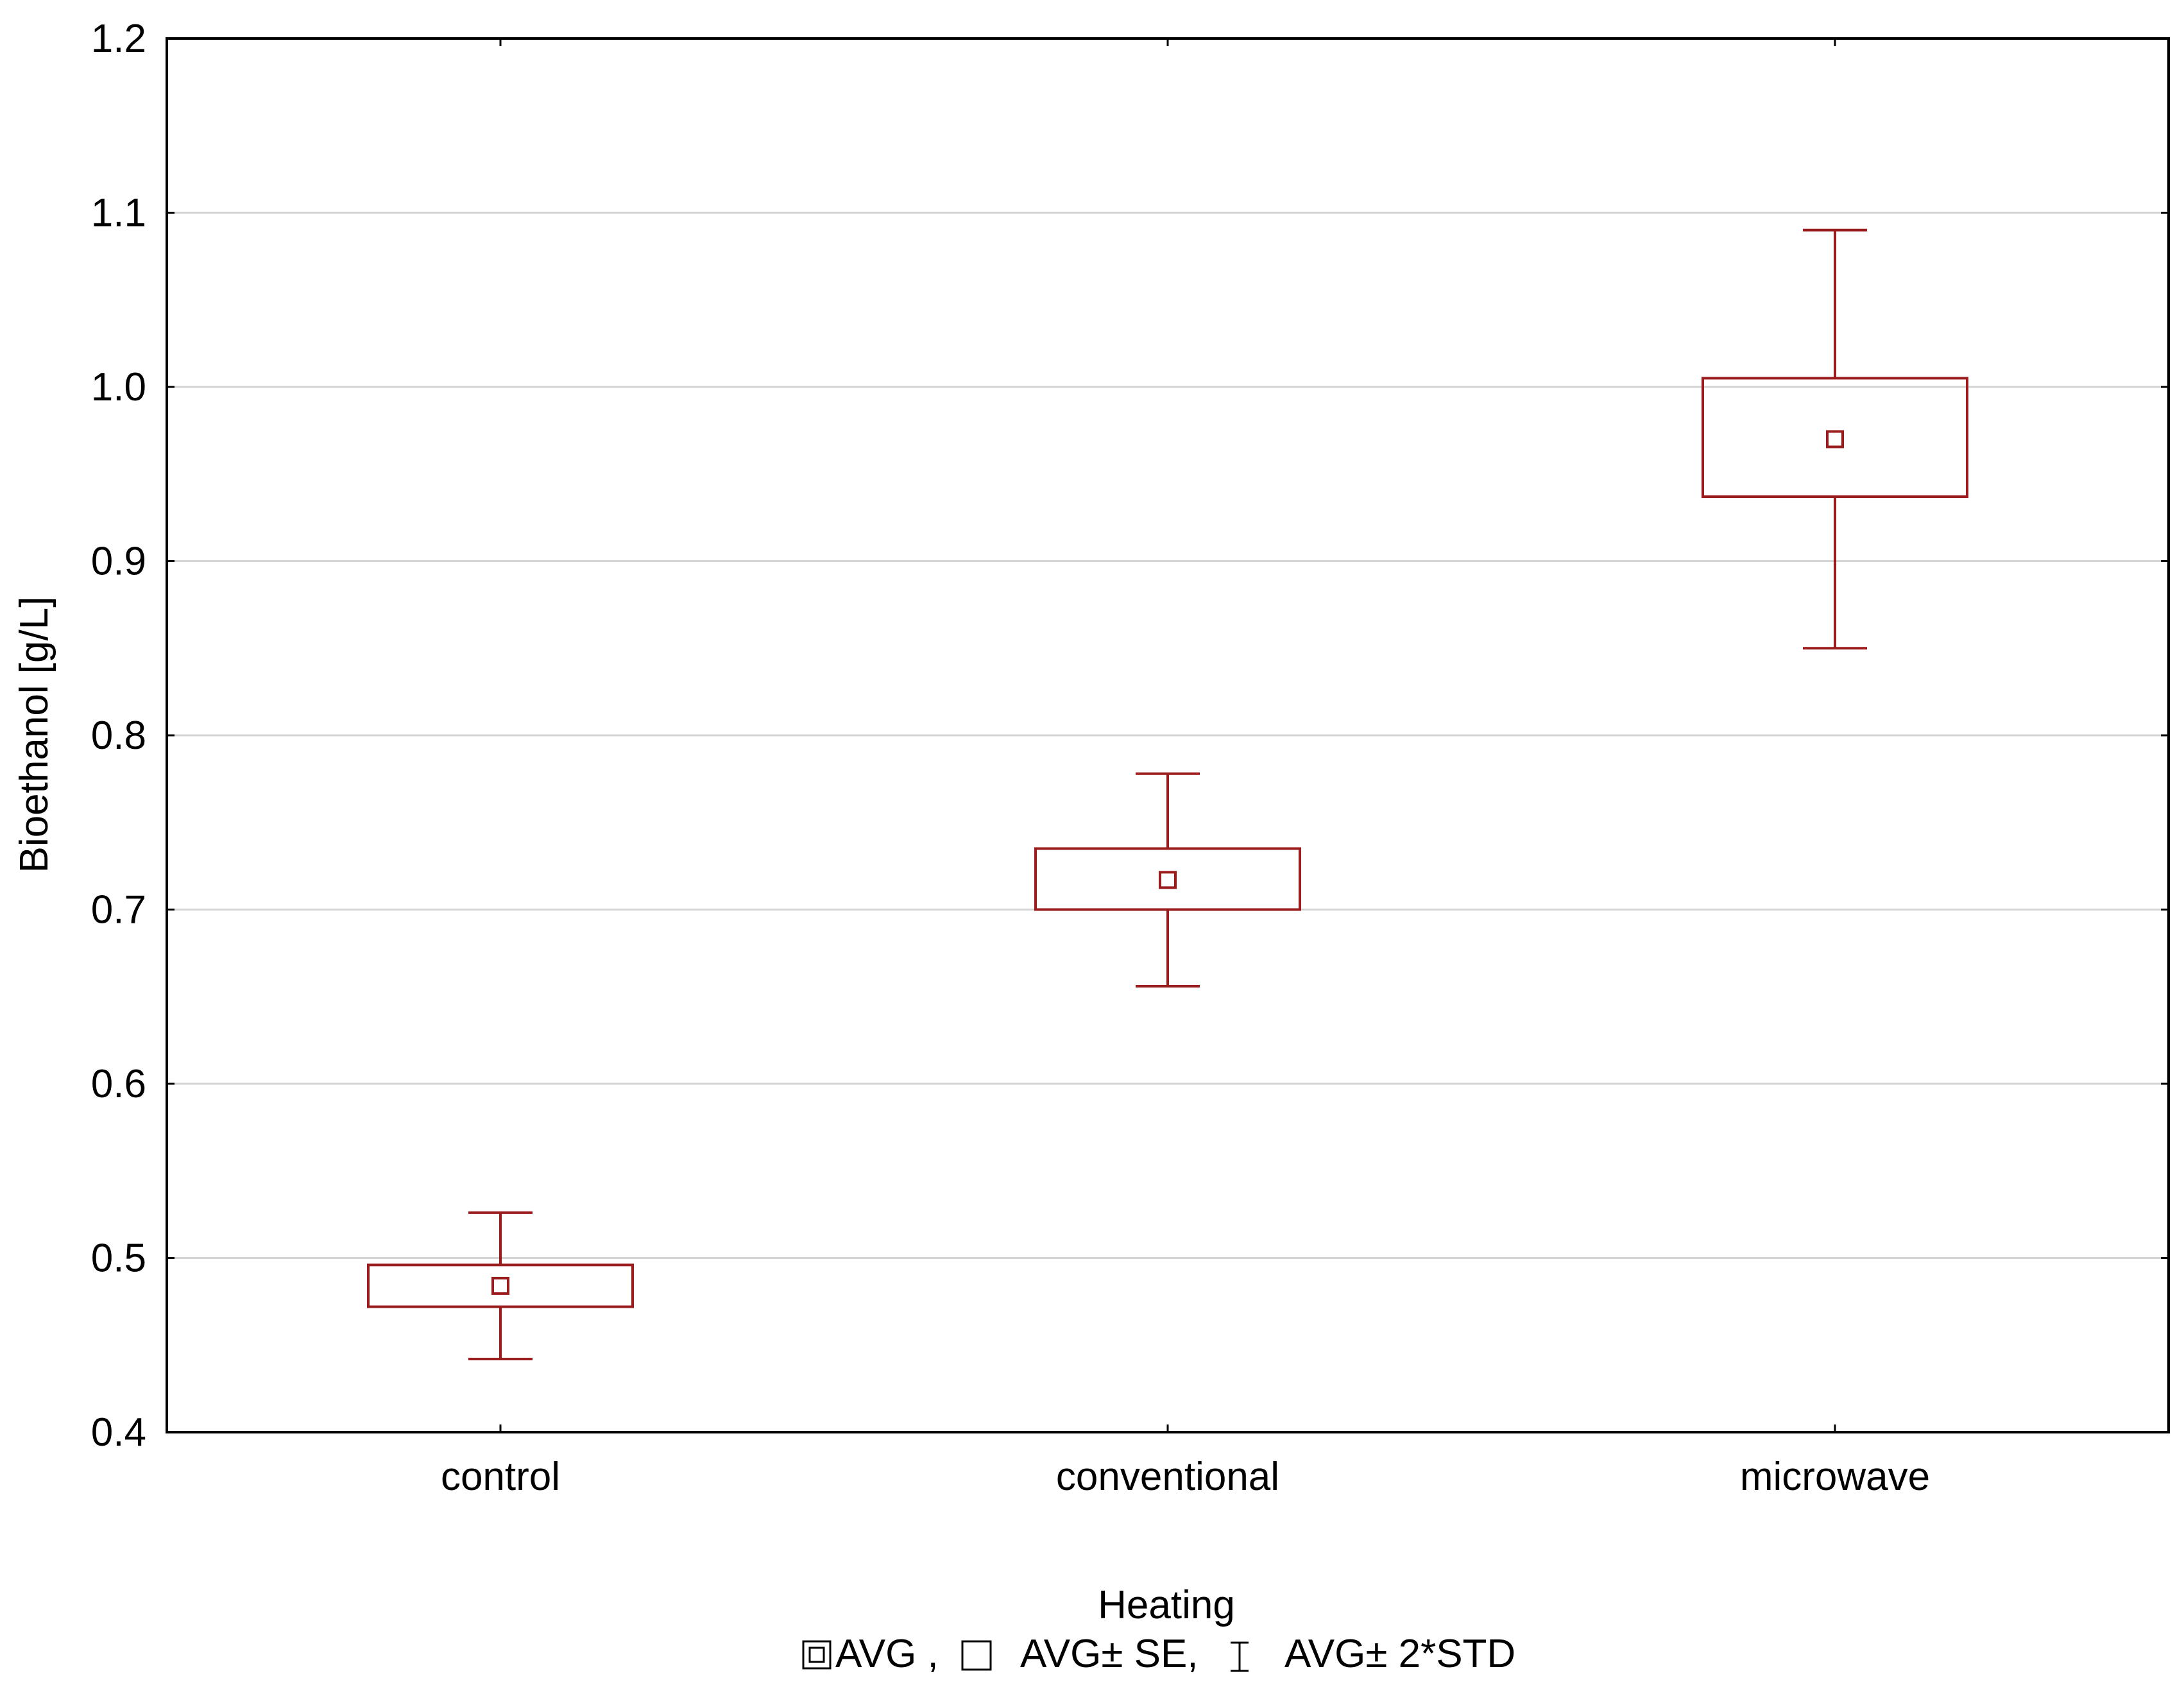 The height and width of the screenshot is (1685, 2184). I want to click on box-group-conventional, so click(1167, 880).